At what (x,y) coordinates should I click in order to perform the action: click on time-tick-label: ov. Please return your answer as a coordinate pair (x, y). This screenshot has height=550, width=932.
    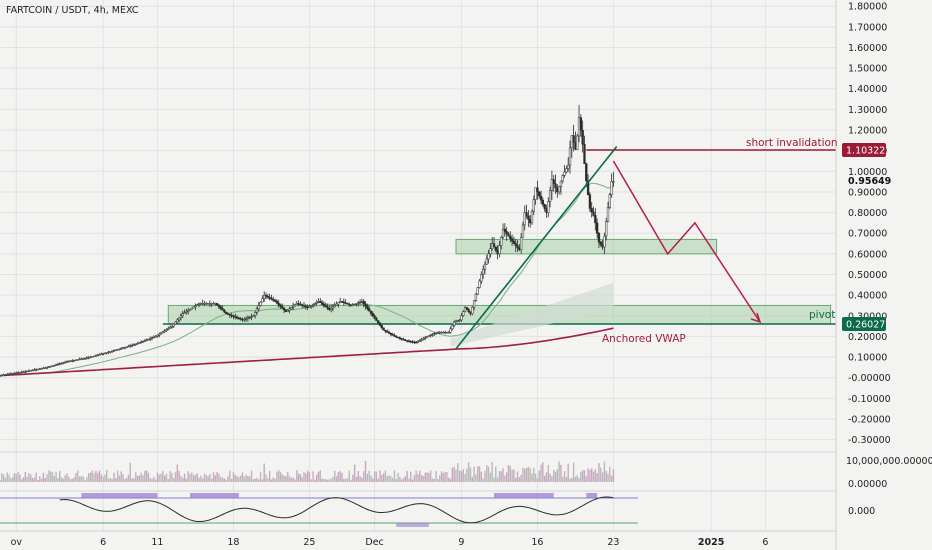
    Looking at the image, I should click on (17, 542).